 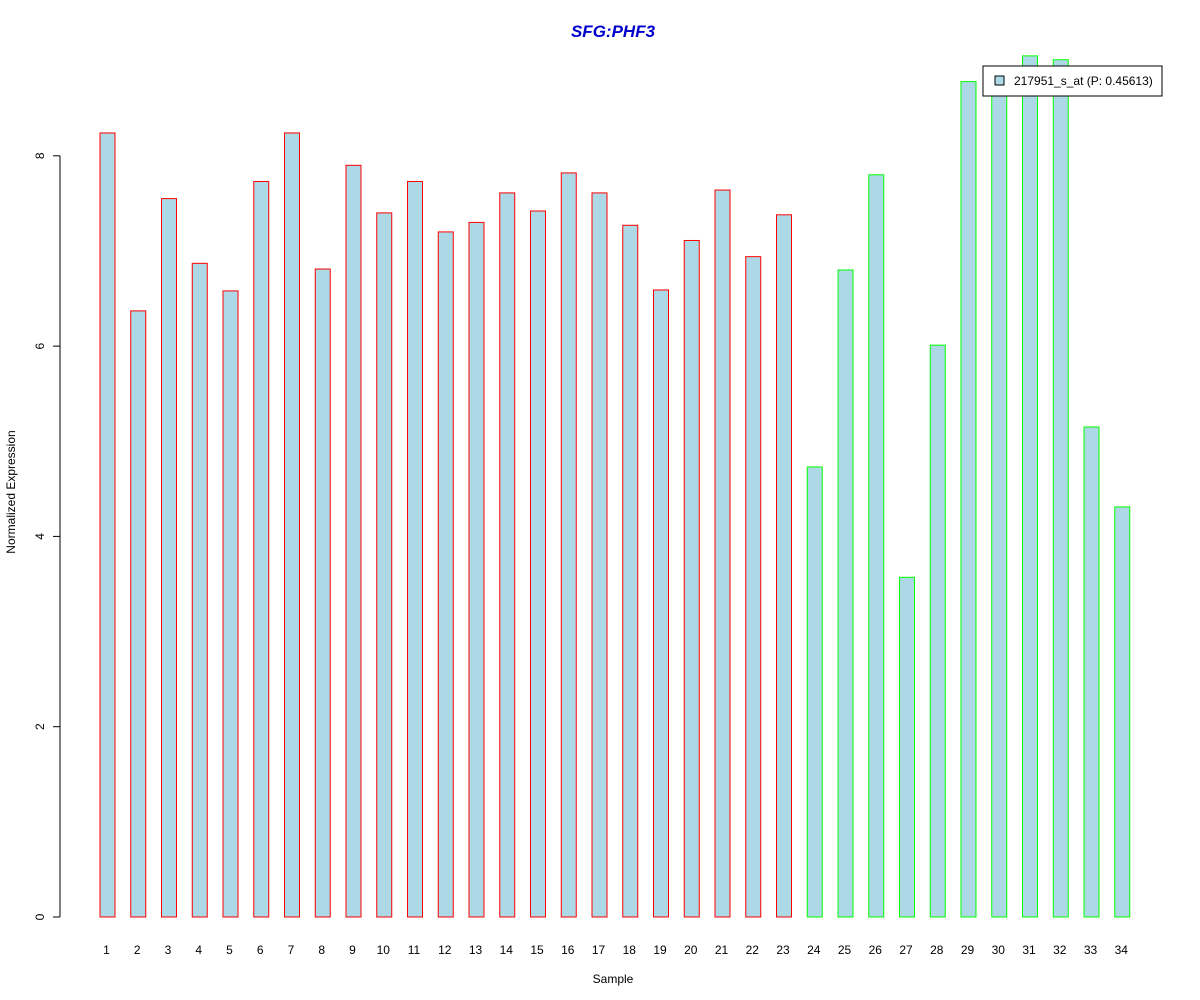 I want to click on x-tick-label: 12, so click(x=445, y=950).